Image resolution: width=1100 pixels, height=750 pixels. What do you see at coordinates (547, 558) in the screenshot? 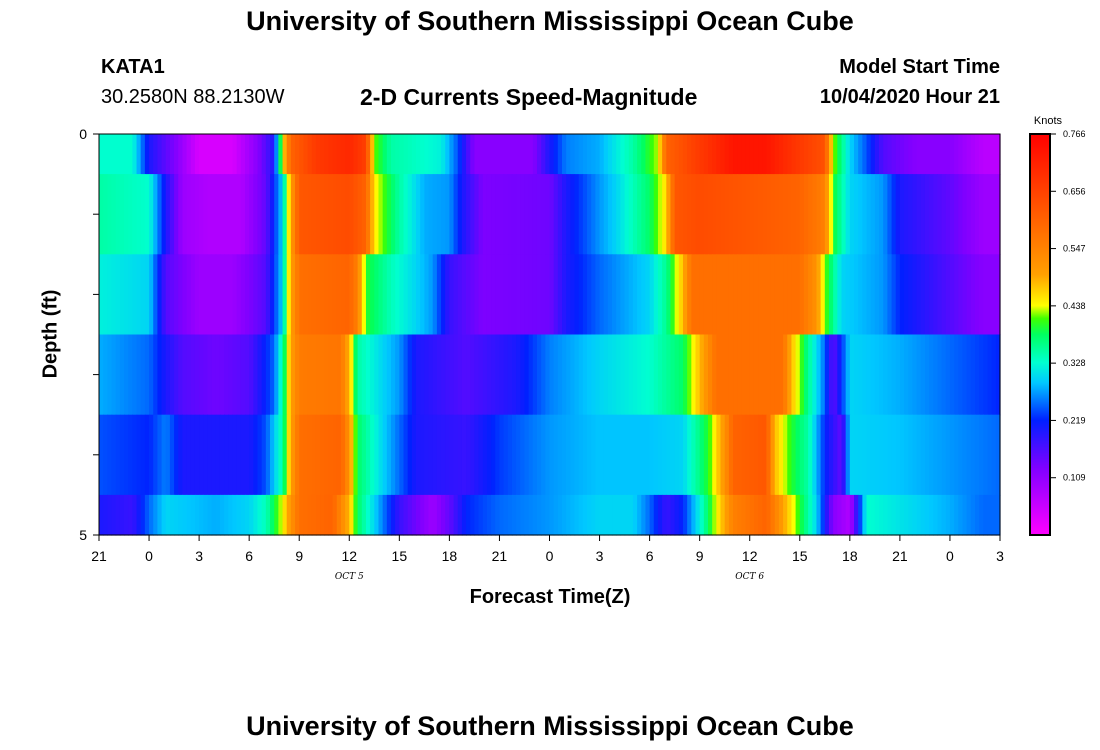
I see `x-axis-ticks: 21 0 3 6 9 12 15 18 21 0 3 6 9 12 15 18 21 0 3 OCT 5 OCT 6` at bounding box center [547, 558].